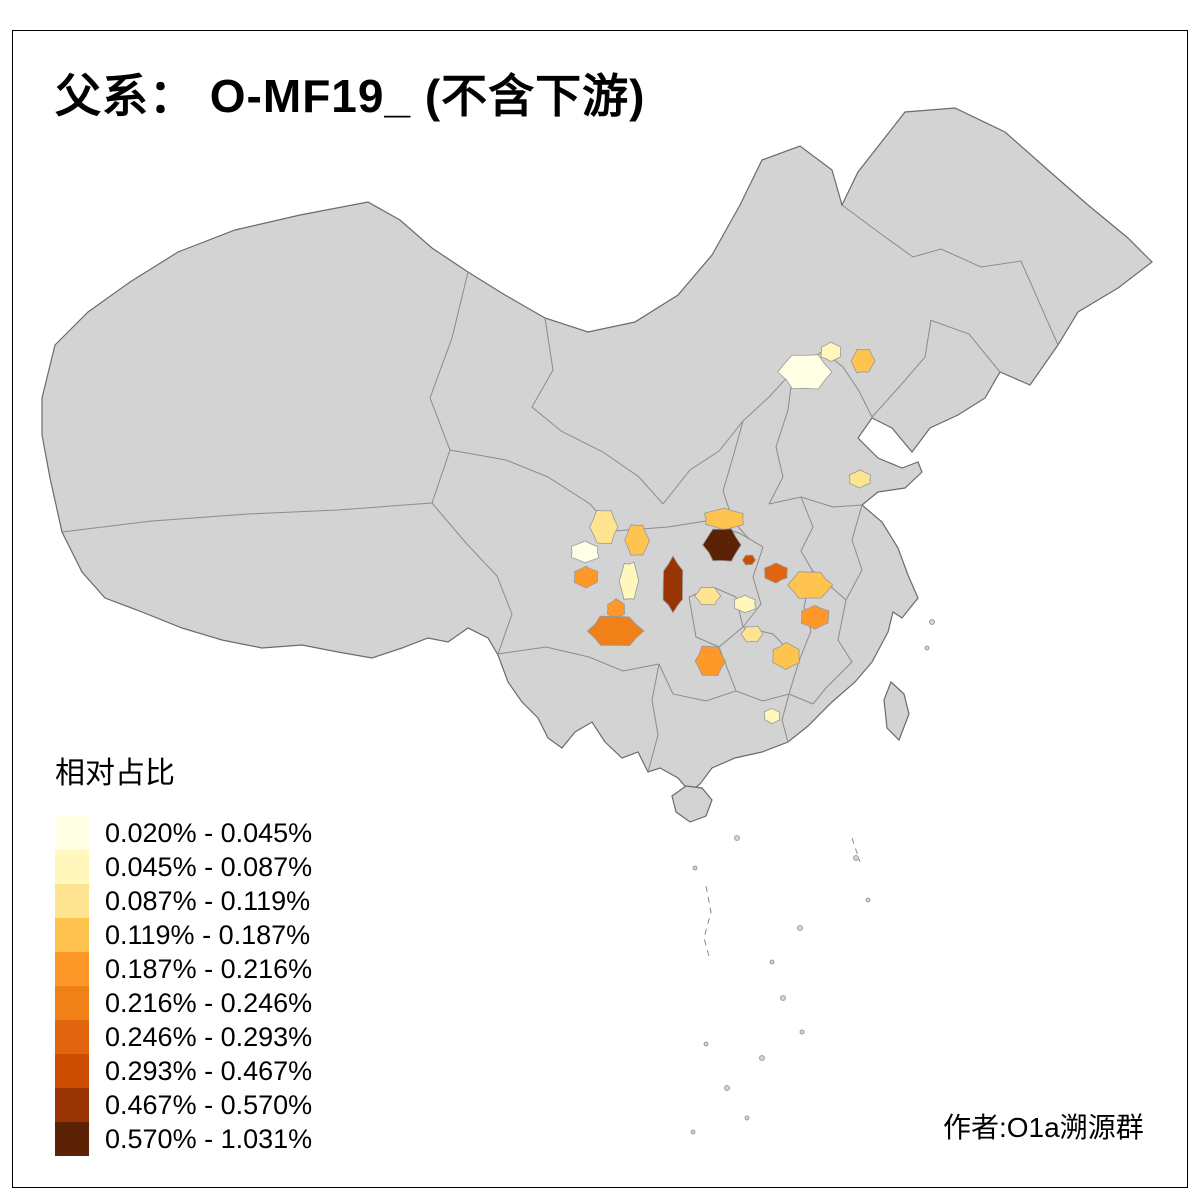  Describe the element at coordinates (209, 832) in the screenshot. I see `legend-label-0: 0.020% - 0.045%` at that location.